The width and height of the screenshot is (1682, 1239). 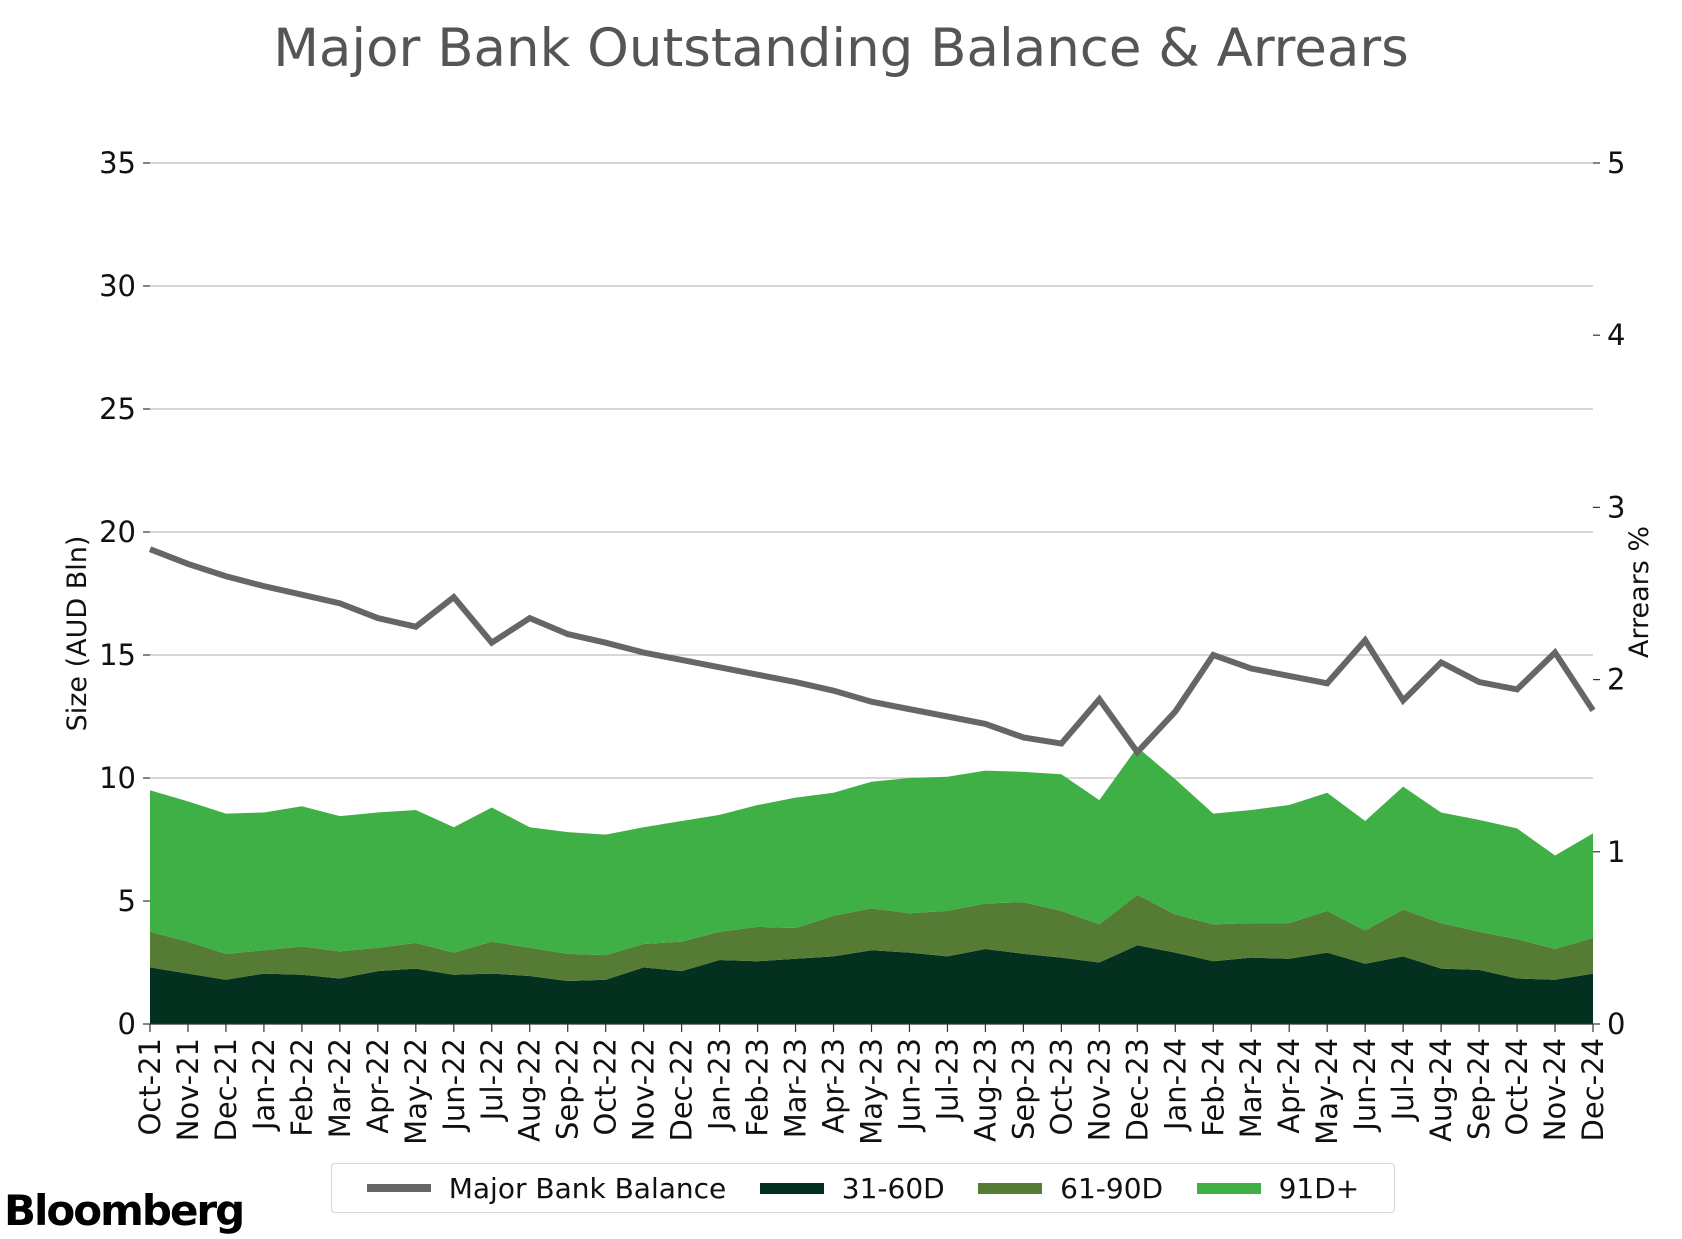 What do you see at coordinates (1616, 1024) in the screenshot?
I see `right-tick-label: 0` at bounding box center [1616, 1024].